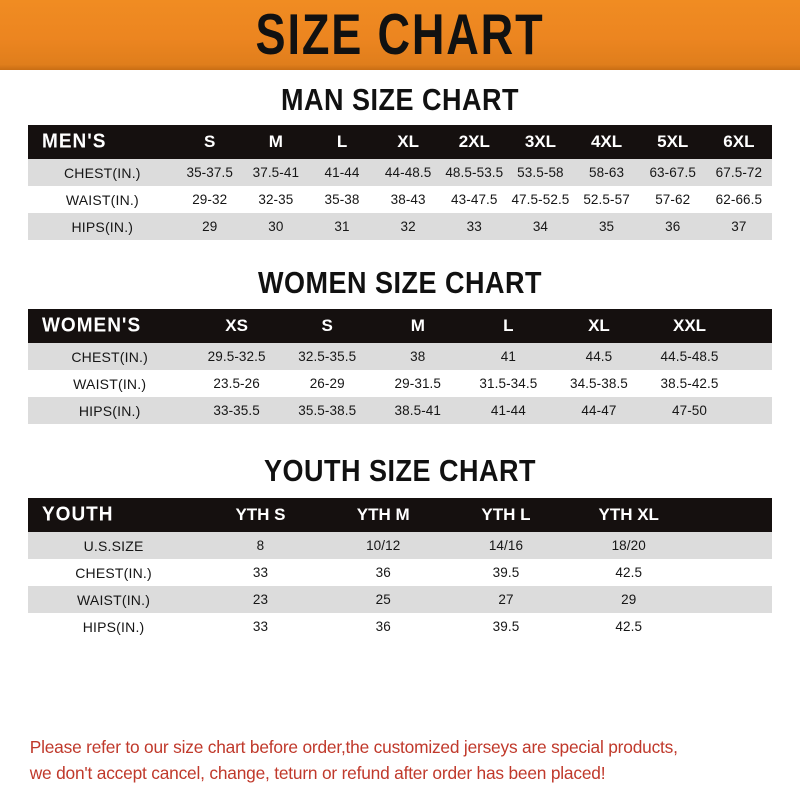 Image resolution: width=800 pixels, height=800 pixels. What do you see at coordinates (400, 545) in the screenshot?
I see `table-row: U.S.SIZE 8 10/12 14/16 18/20` at bounding box center [400, 545].